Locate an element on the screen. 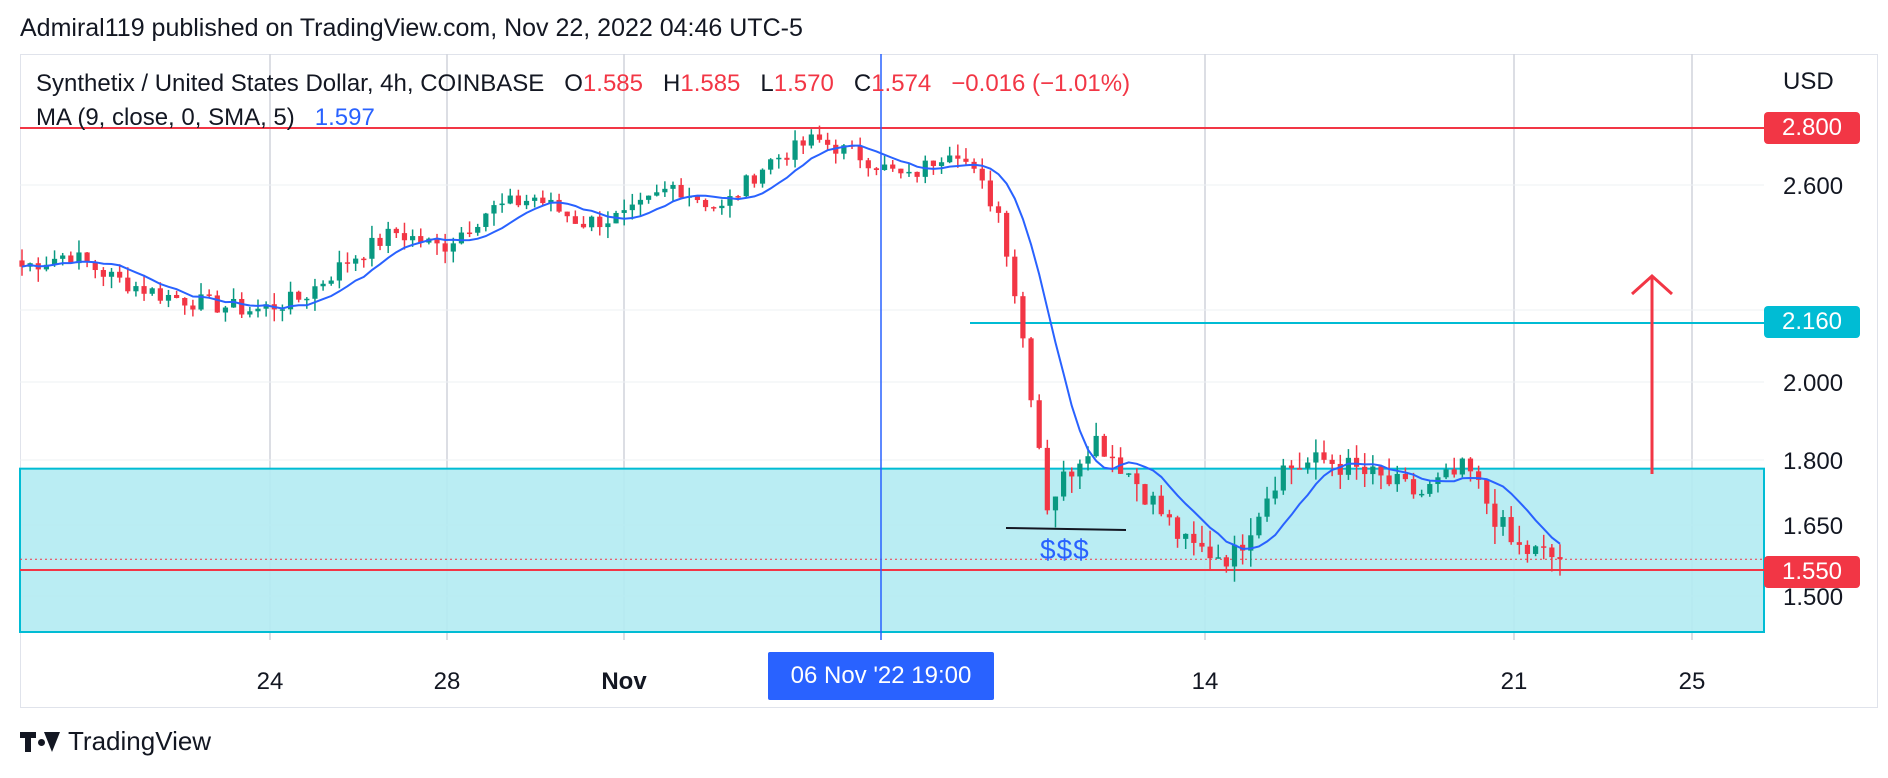 Image resolution: width=1888 pixels, height=778 pixels. low-value: 1.570 is located at coordinates (803, 83).